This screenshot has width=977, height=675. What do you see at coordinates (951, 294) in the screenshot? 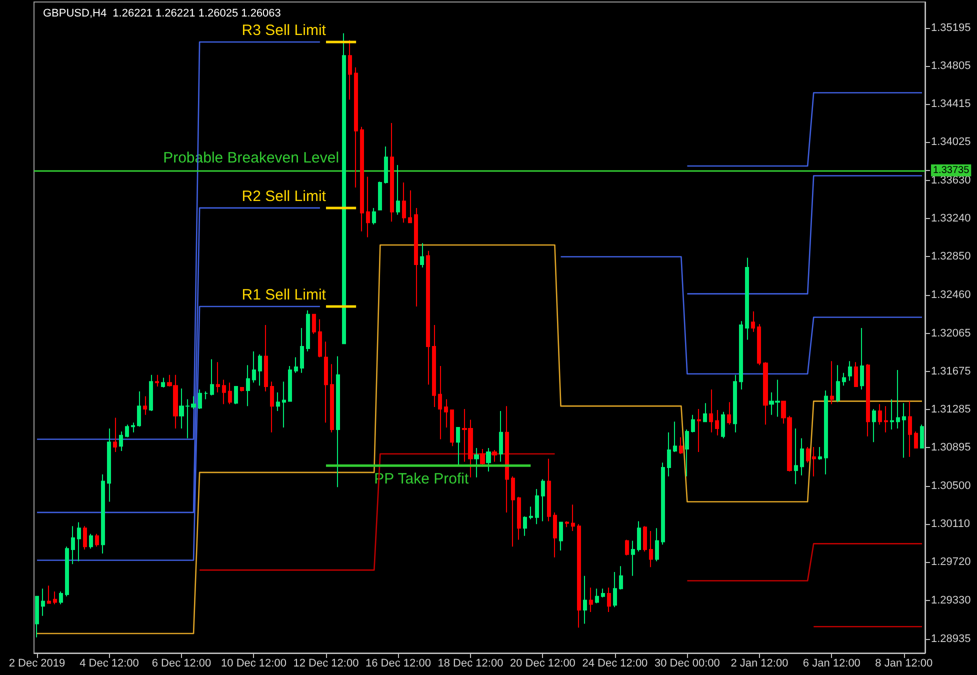
I see `y-tick-label: 1.32460` at bounding box center [951, 294].